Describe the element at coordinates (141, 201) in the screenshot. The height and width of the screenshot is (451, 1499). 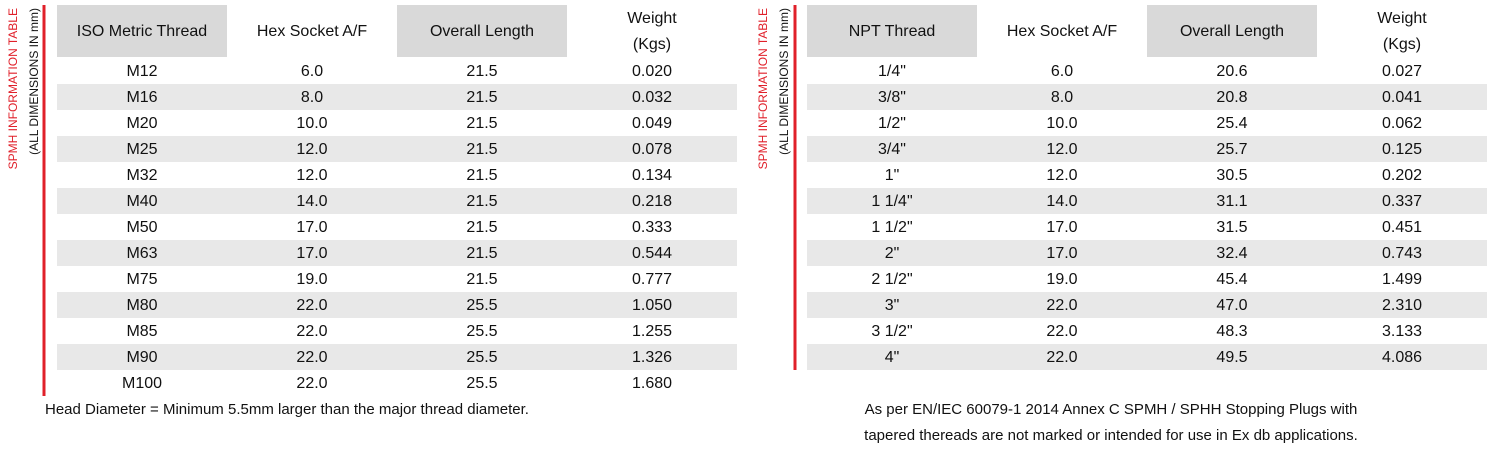
I see `table-cell: M40` at that location.